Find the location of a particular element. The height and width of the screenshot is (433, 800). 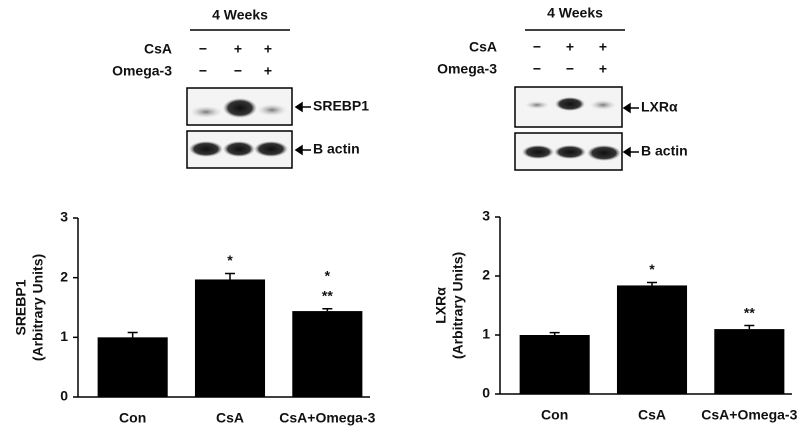

band-label: LXRα is located at coordinates (659, 107).